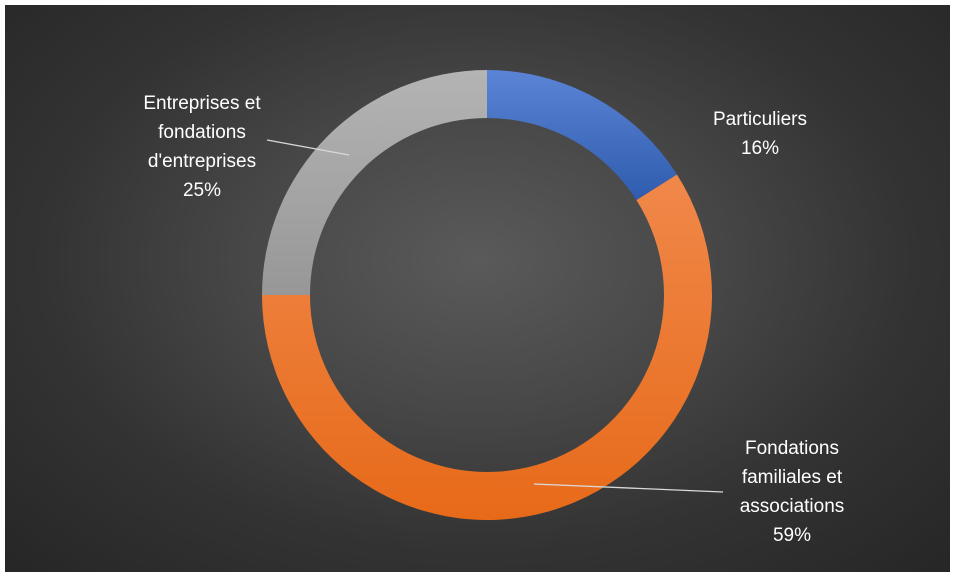 Image resolution: width=957 pixels, height=578 pixels. What do you see at coordinates (202, 147) in the screenshot?
I see `slice-label-2: Entreprises et fondations d'entreprises 25%` at bounding box center [202, 147].